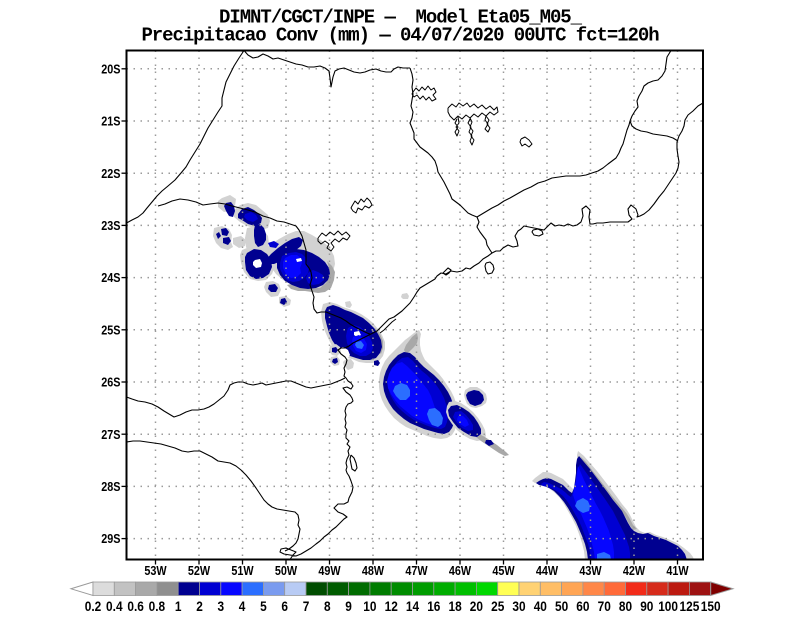 This screenshot has height=618, width=800. I want to click on svg-text: 22S, so click(110, 173).